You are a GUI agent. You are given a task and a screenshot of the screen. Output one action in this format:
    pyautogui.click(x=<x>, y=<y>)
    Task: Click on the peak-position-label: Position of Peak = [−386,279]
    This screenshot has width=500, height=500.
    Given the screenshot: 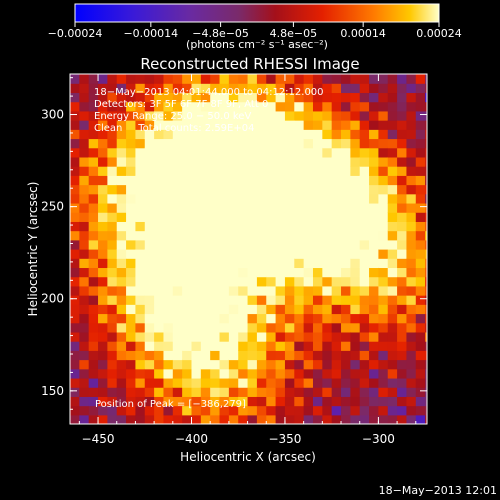 What is the action you would take?
    pyautogui.click(x=170, y=404)
    